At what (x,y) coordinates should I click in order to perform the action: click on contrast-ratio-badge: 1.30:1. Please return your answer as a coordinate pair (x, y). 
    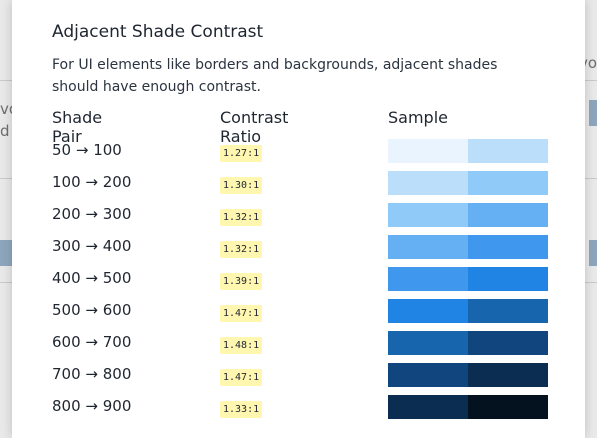
    Looking at the image, I should click on (241, 185).